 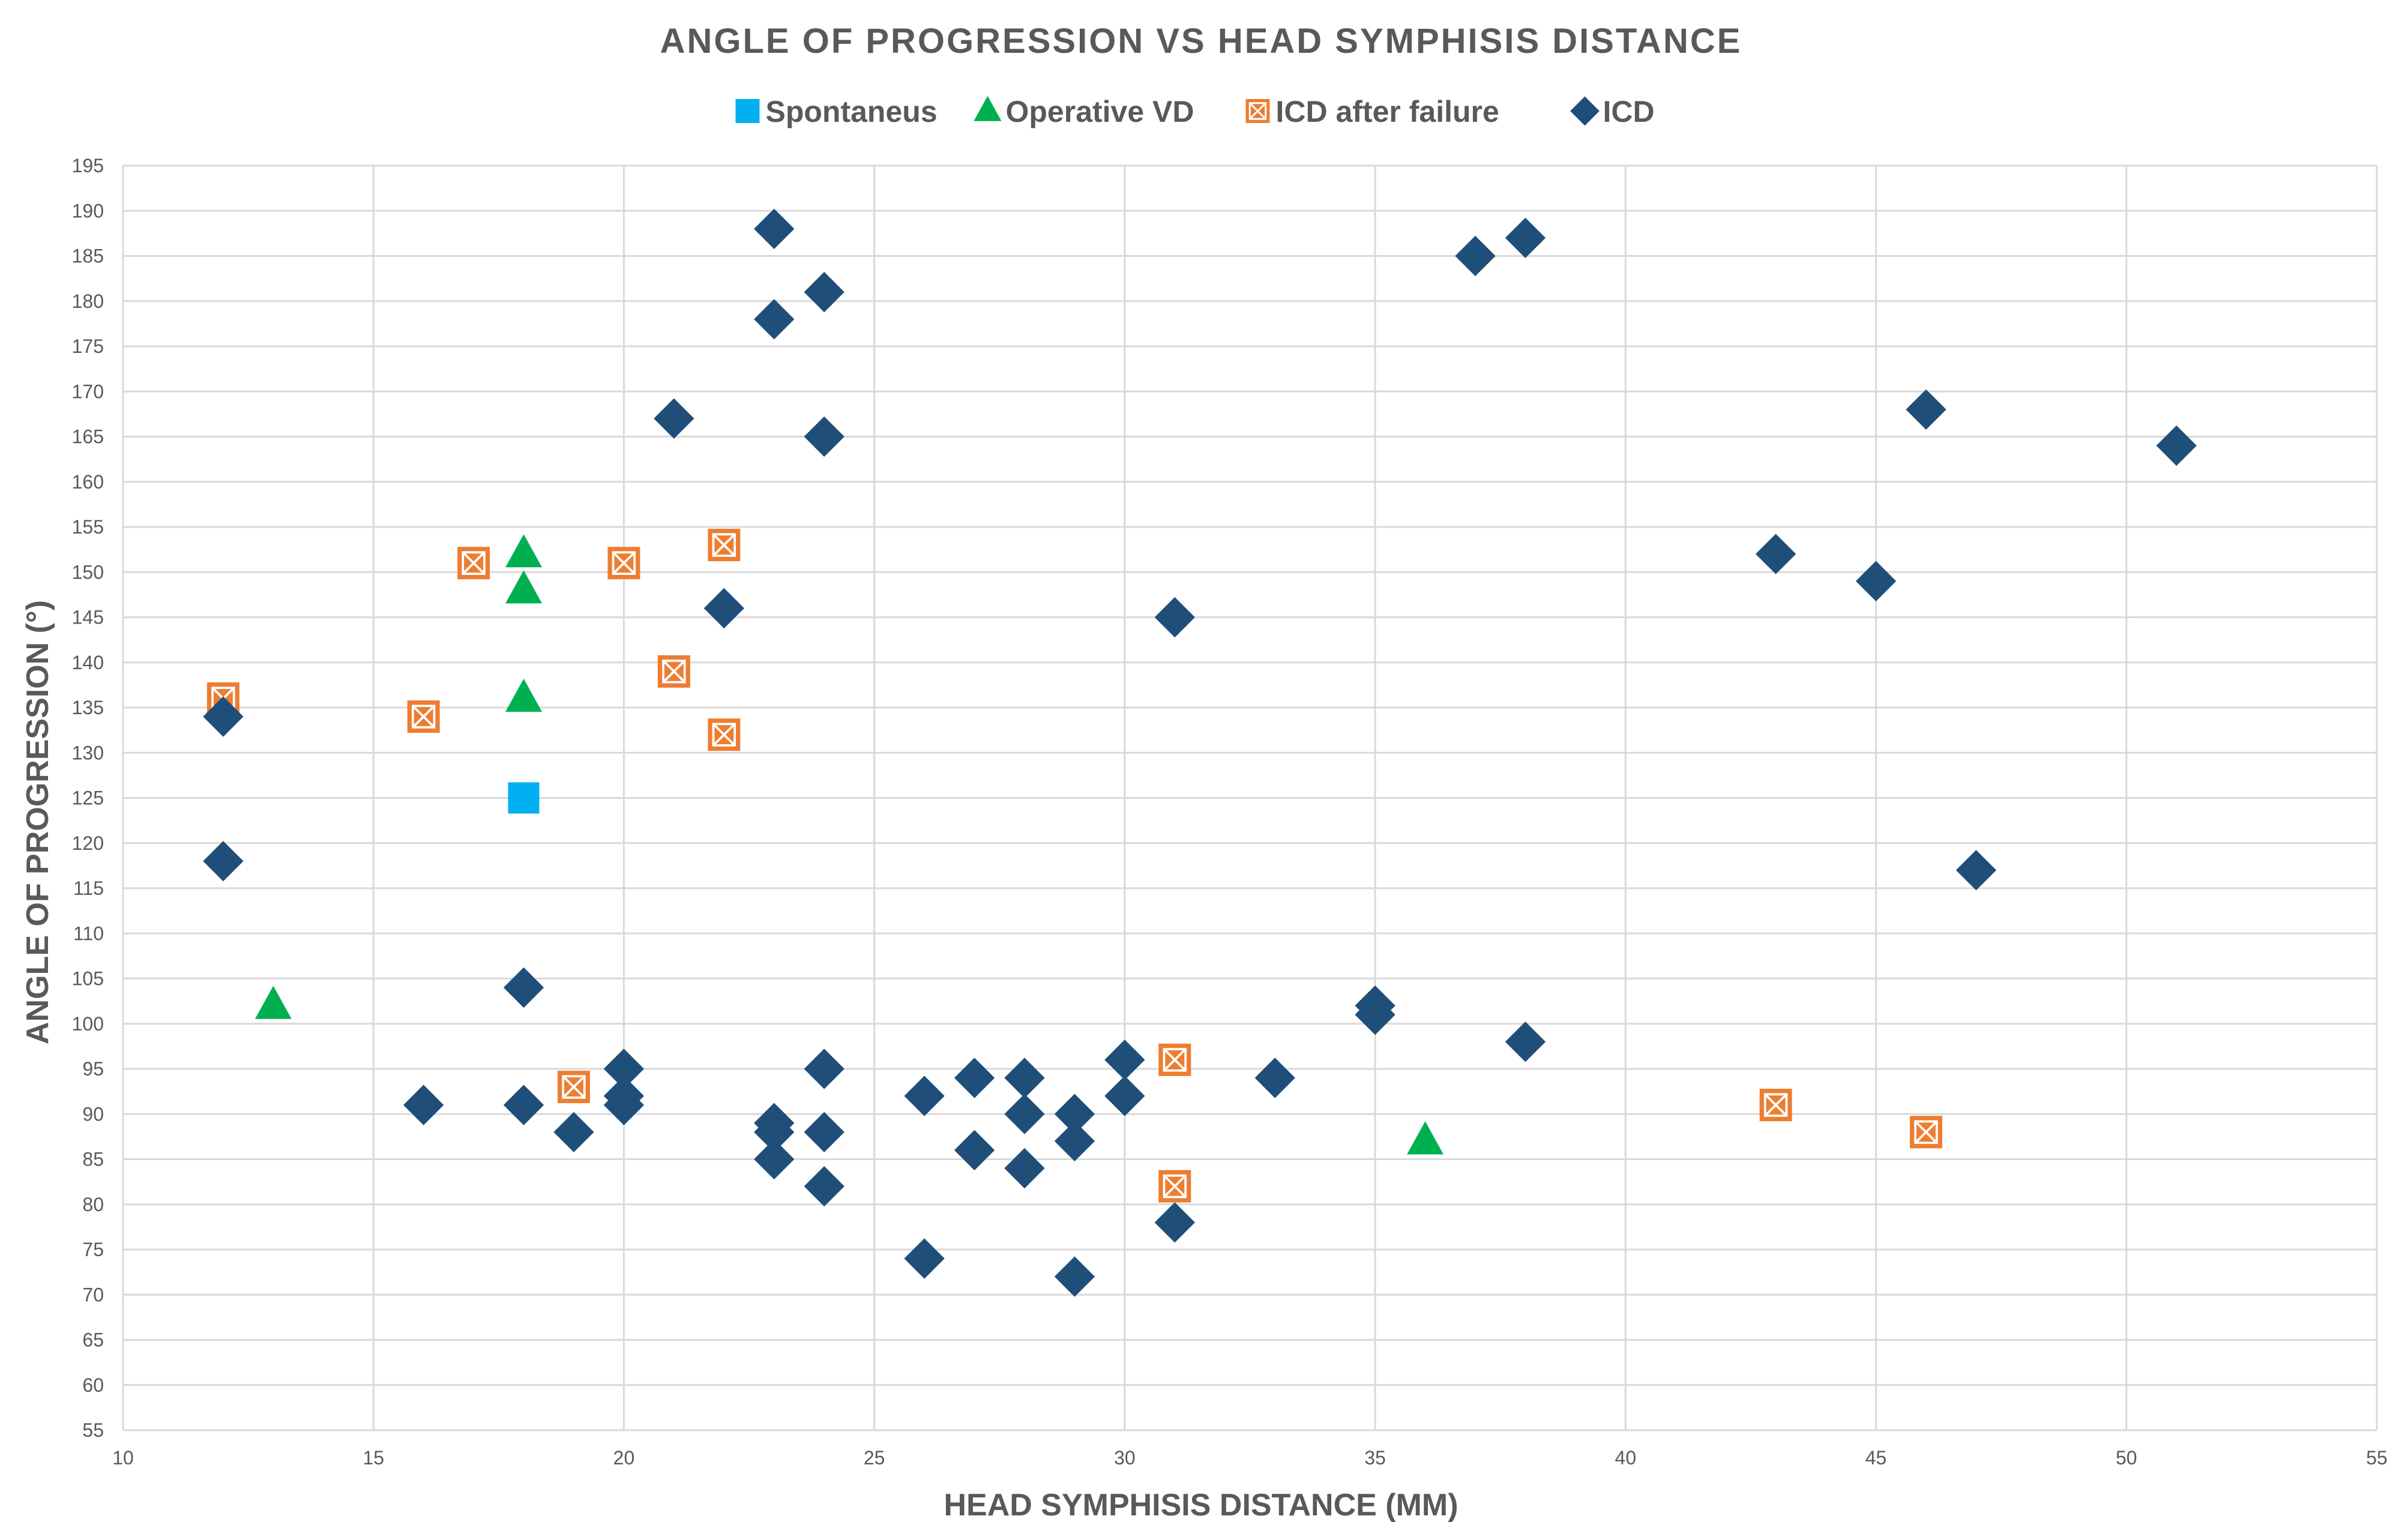 I want to click on x-tick-label: 10, so click(x=123, y=1458).